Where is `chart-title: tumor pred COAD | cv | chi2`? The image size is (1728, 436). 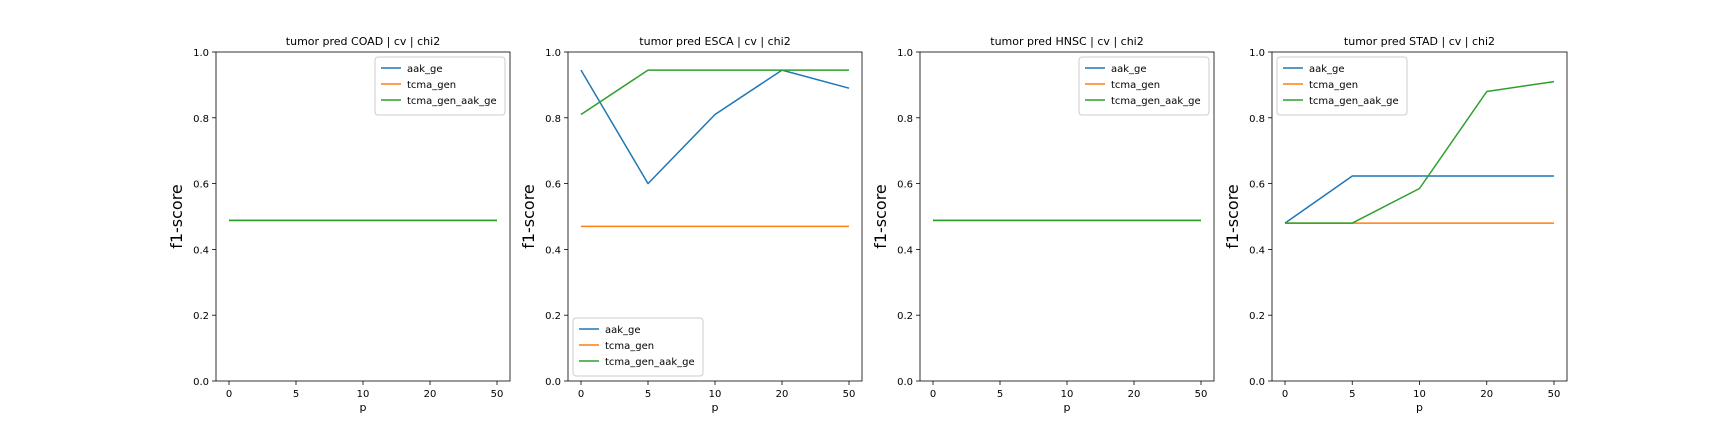 chart-title: tumor pred COAD | cv | chi2 is located at coordinates (363, 41).